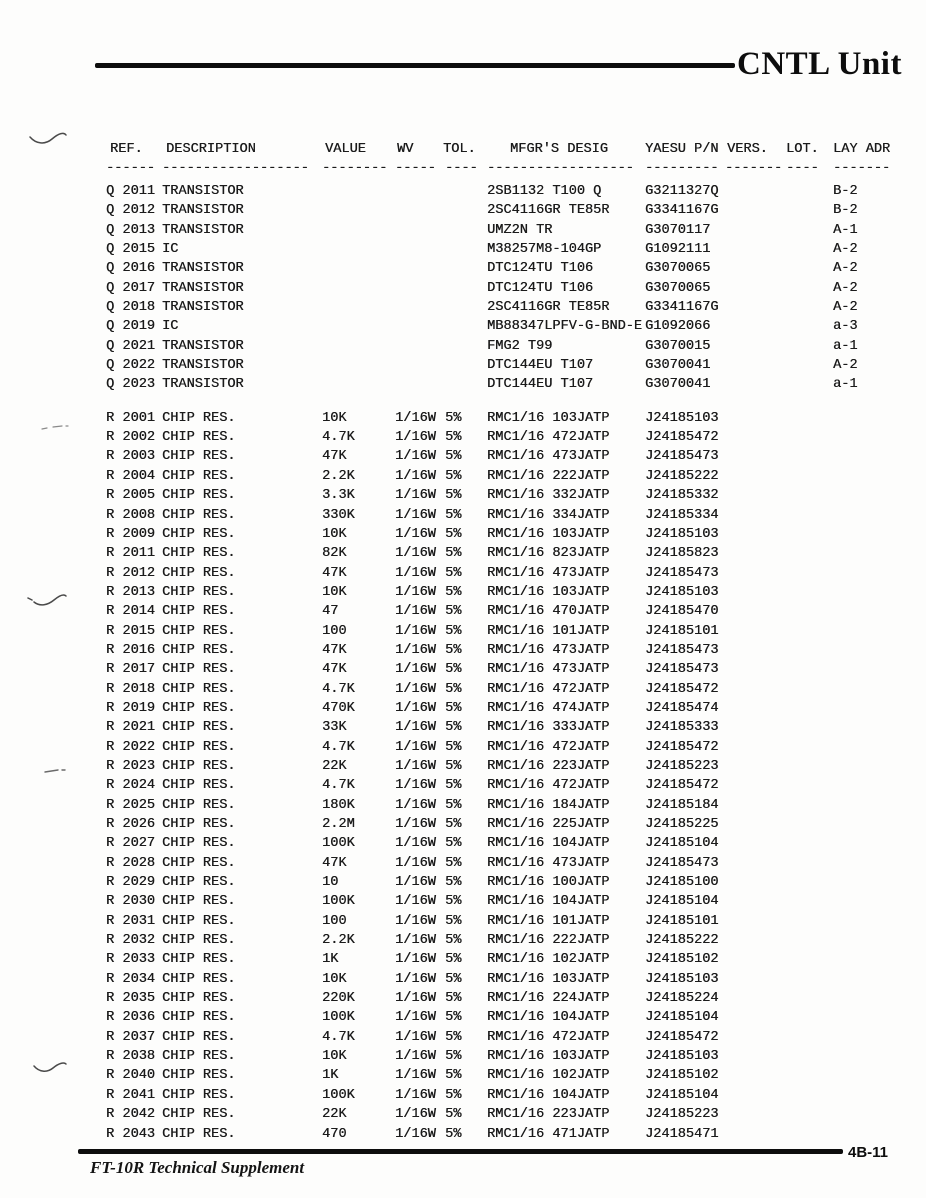  What do you see at coordinates (55, 771) in the screenshot?
I see `pencil-mark-icon` at bounding box center [55, 771].